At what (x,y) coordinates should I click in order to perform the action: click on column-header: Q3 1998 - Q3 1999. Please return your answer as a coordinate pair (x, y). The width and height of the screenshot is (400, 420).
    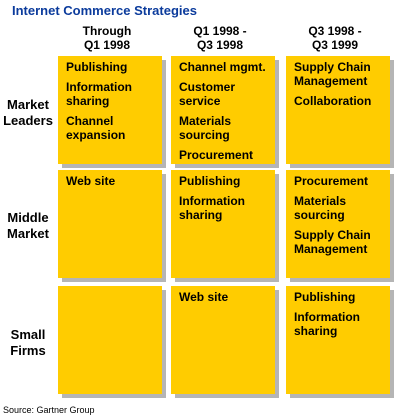
    Looking at the image, I should click on (335, 38).